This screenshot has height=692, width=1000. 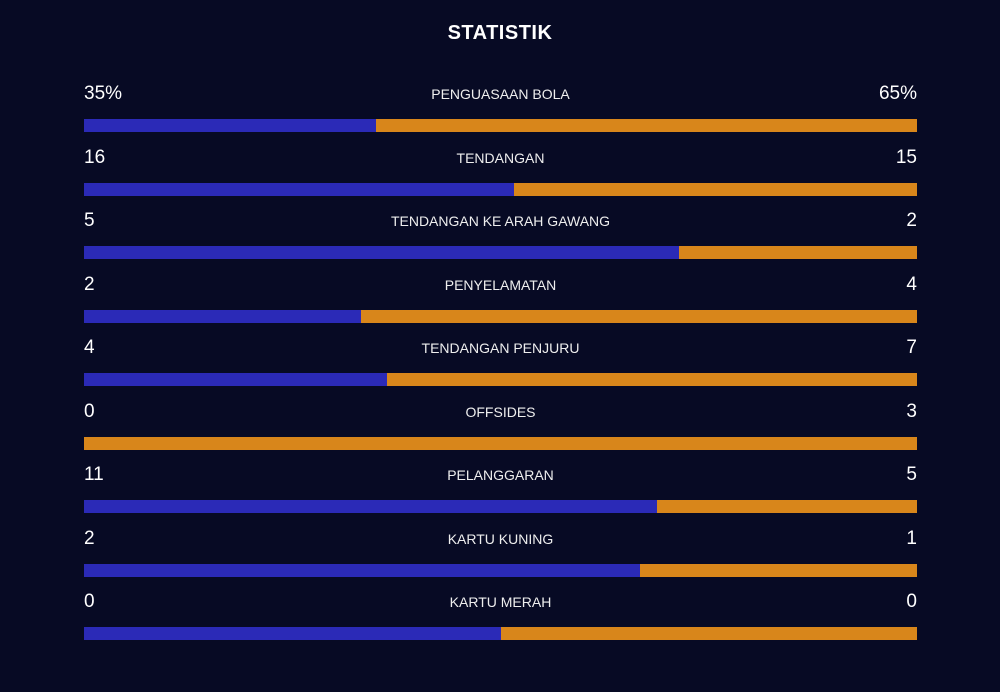 I want to click on stat-row: KARTU KUNING 2 1, so click(x=500, y=557).